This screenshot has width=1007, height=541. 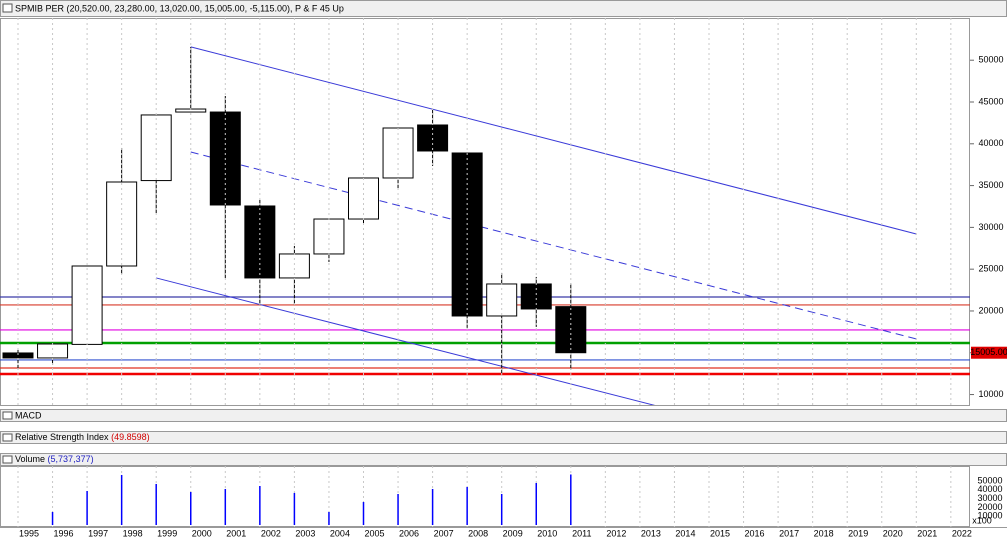 What do you see at coordinates (720, 533) in the screenshot?
I see `x-tick-label: 2015` at bounding box center [720, 533].